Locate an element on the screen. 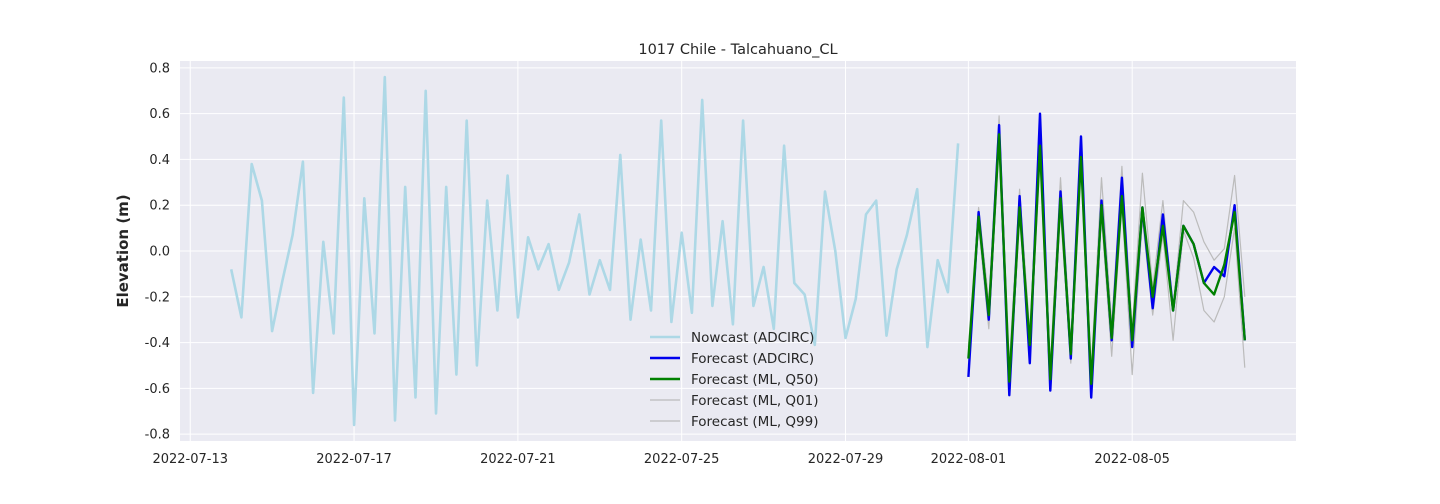 This screenshot has width=1440, height=504. y-tick-label: -0.4 is located at coordinates (157, 343).